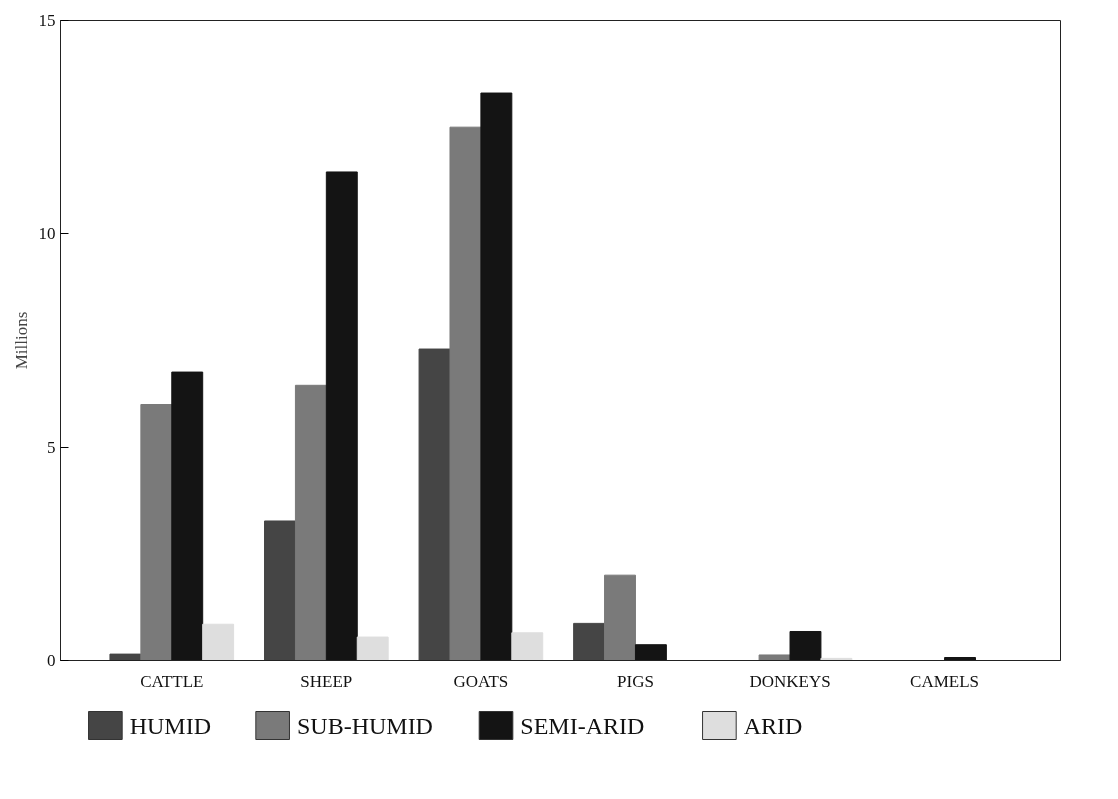  Describe the element at coordinates (21, 340) in the screenshot. I see `y-axis-title: Millions` at that location.